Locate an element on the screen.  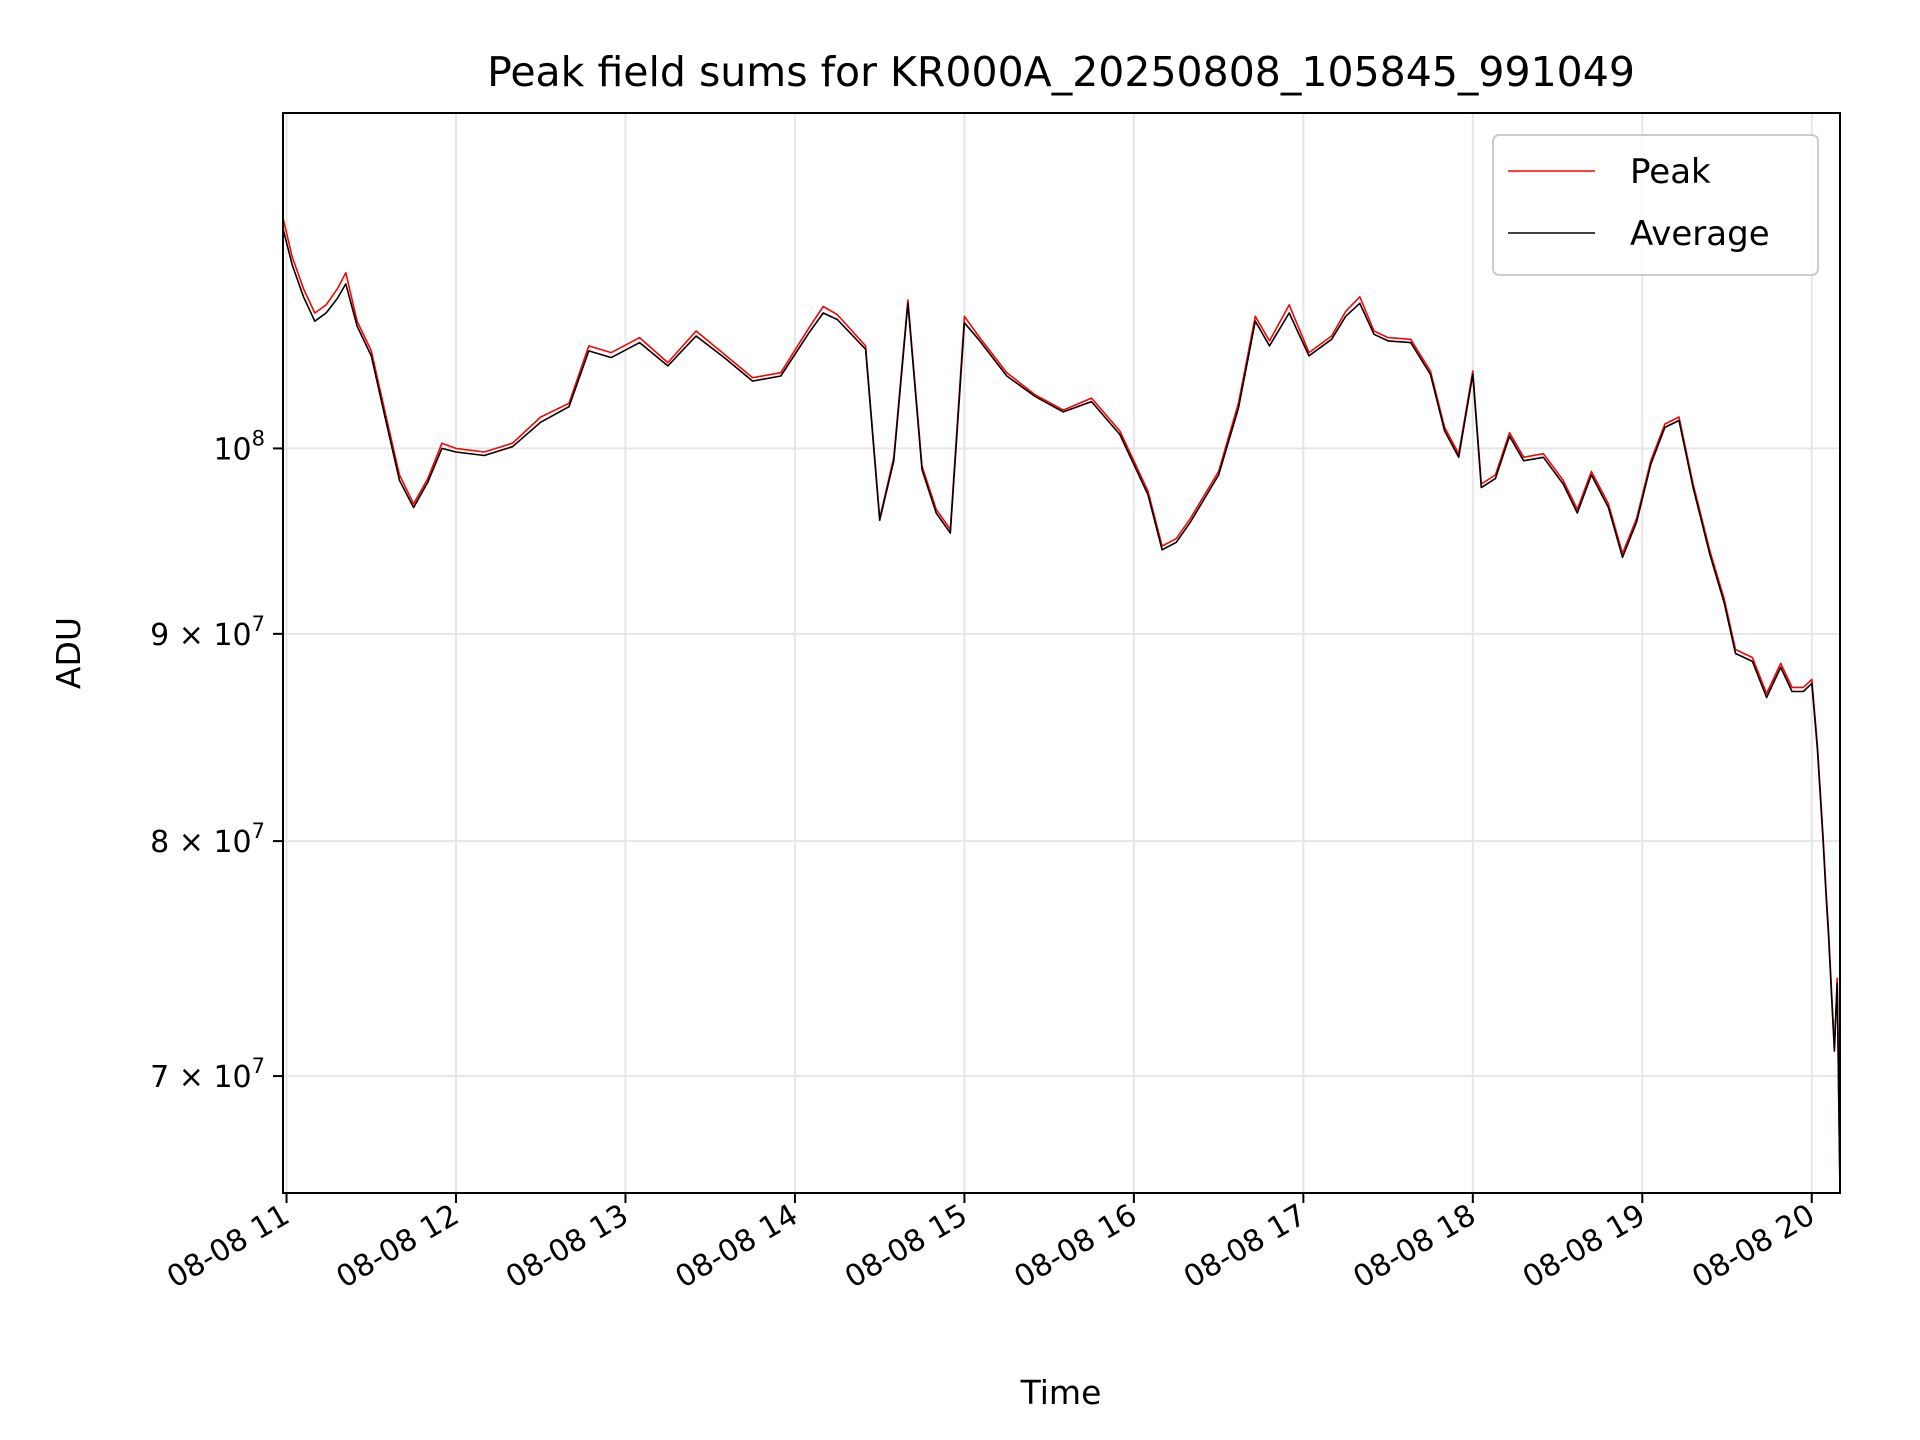
y-tick-label: 108 is located at coordinates (239, 446).